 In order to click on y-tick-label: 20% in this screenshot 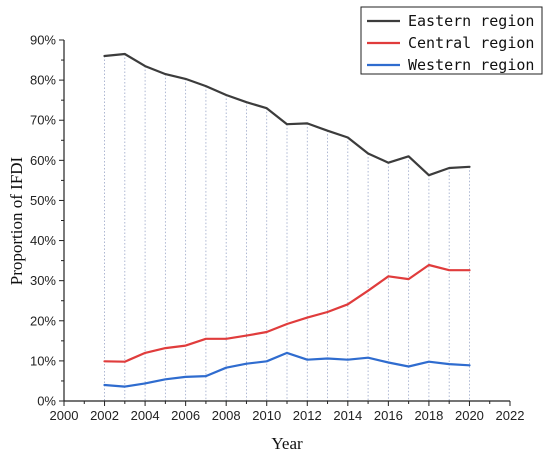, I will do `click(43, 320)`.